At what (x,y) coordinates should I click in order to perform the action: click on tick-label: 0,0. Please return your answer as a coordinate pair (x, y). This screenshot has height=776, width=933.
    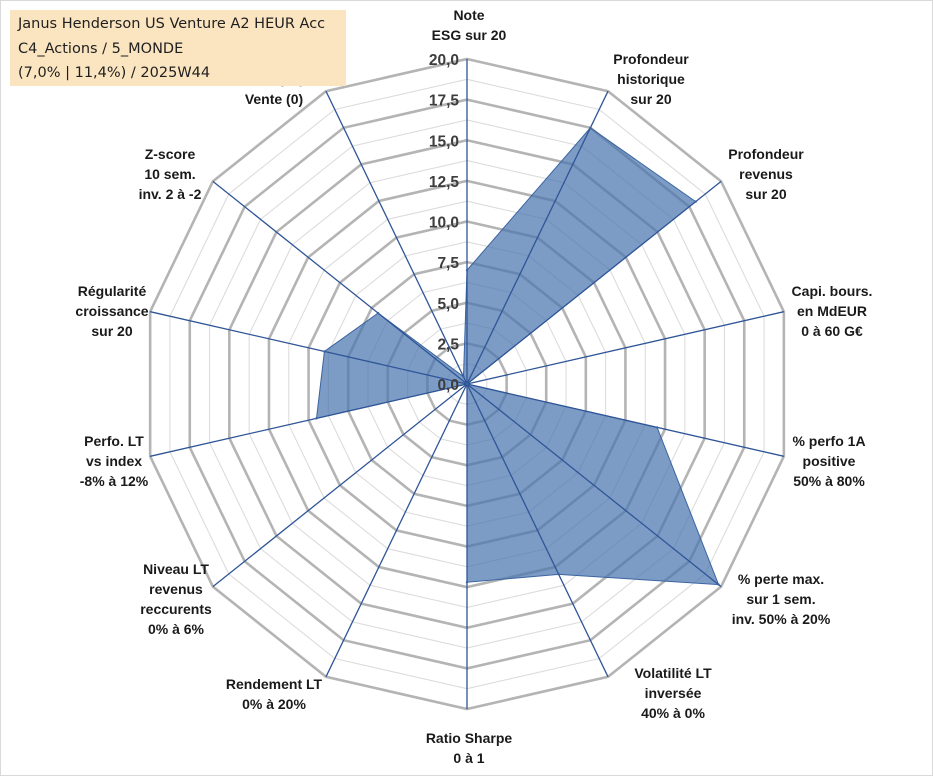
    Looking at the image, I should click on (448, 385).